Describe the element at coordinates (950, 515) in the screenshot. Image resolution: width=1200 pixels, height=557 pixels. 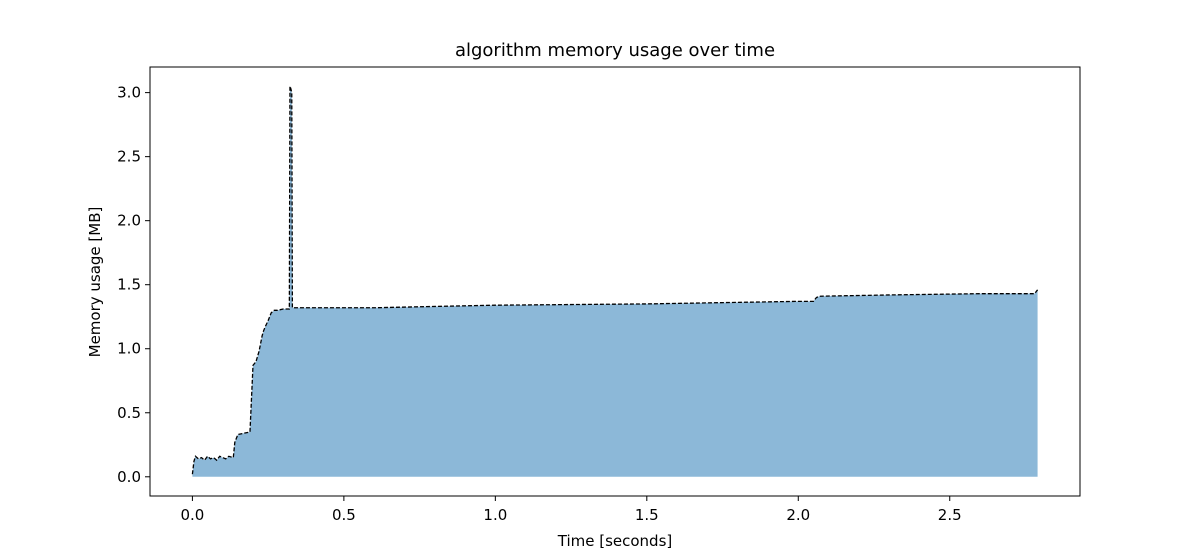
I see `x-tick-label: 2.5` at that location.